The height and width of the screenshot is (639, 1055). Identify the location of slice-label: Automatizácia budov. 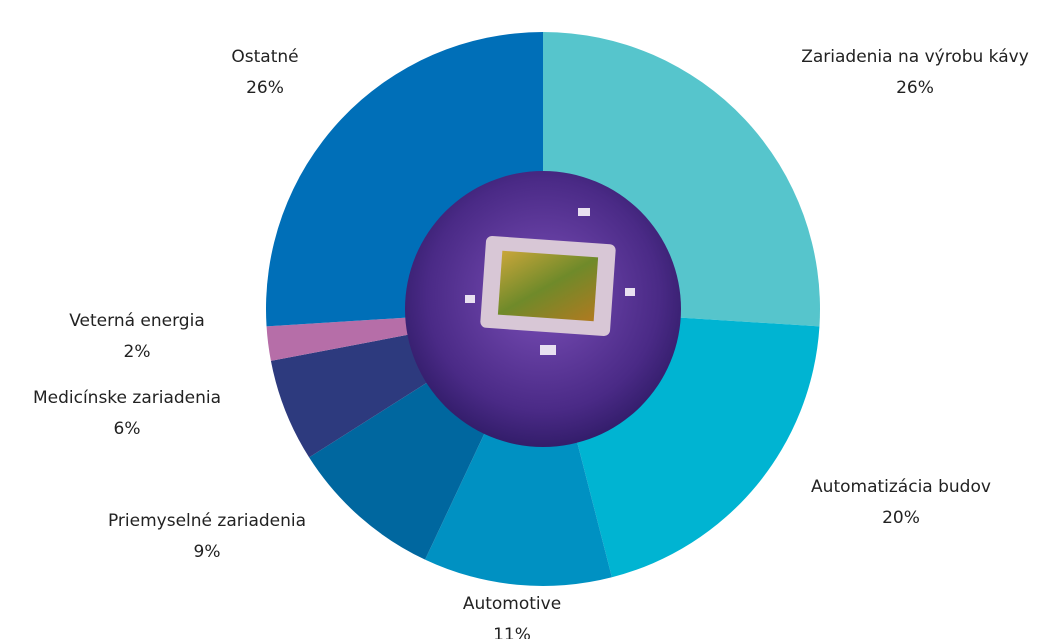
(901, 487).